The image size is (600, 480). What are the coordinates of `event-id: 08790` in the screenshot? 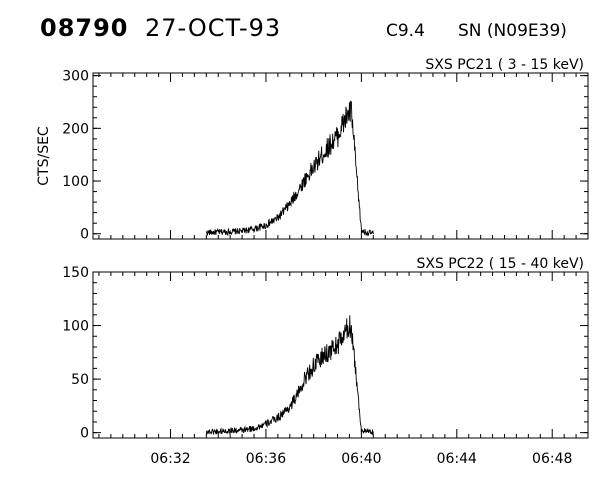 It's located at (84, 28).